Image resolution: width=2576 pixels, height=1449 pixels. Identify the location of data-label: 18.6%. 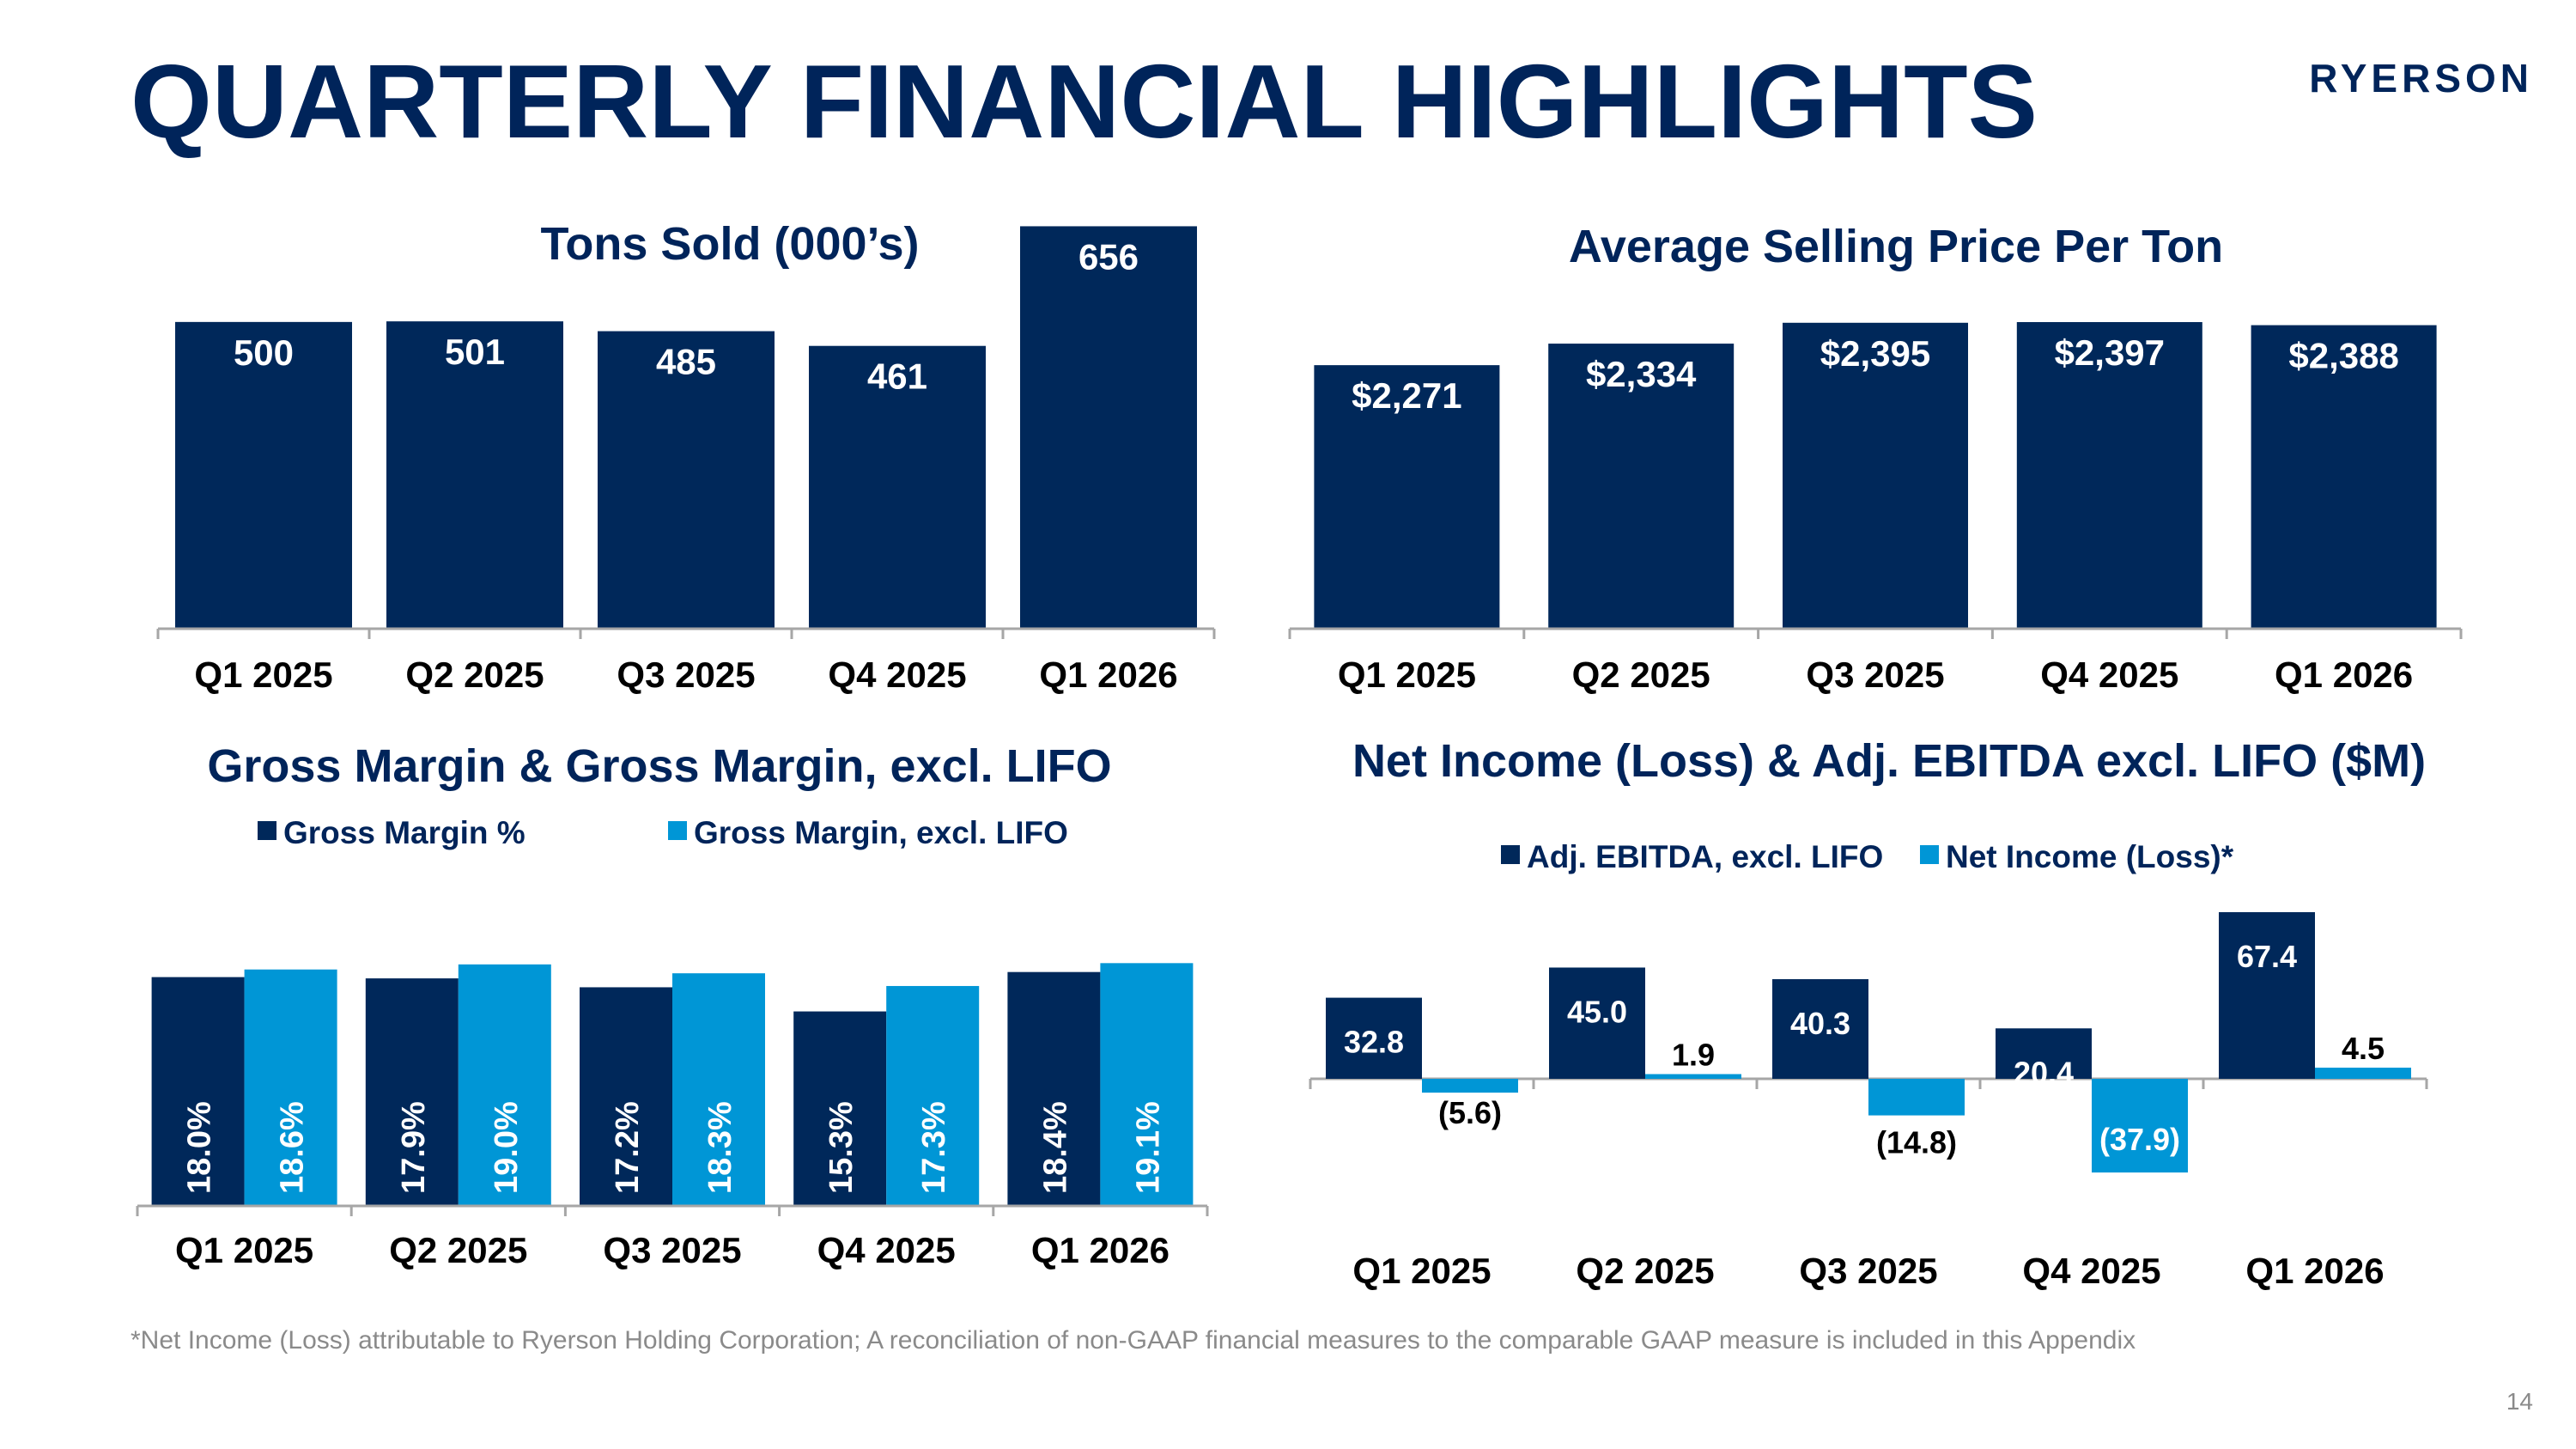
(293, 1147).